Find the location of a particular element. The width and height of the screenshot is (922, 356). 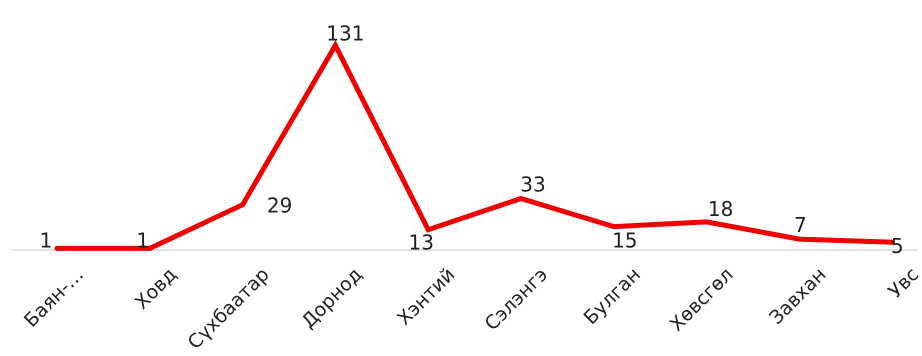

data-label: 13 is located at coordinates (420, 243).